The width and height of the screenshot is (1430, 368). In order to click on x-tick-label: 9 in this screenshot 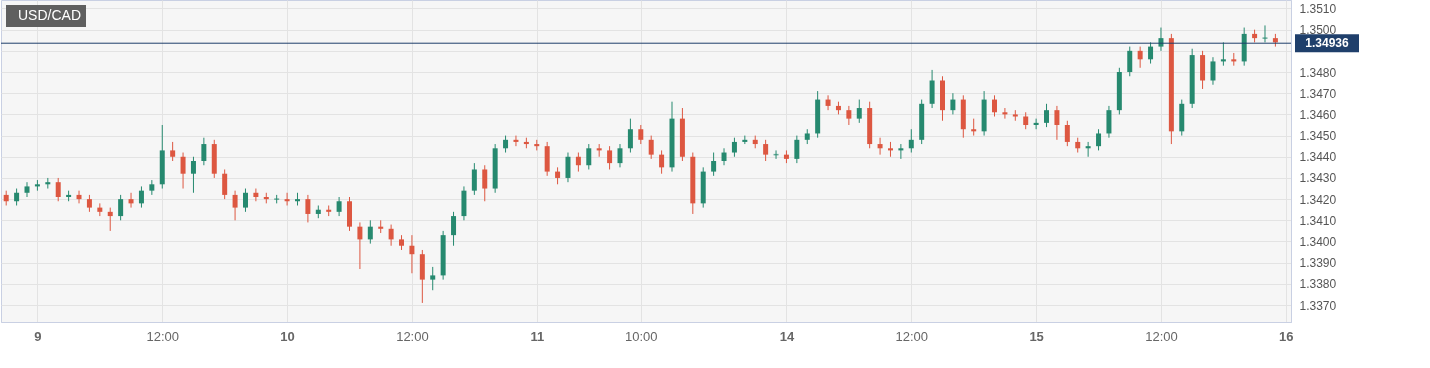, I will do `click(38, 336)`.